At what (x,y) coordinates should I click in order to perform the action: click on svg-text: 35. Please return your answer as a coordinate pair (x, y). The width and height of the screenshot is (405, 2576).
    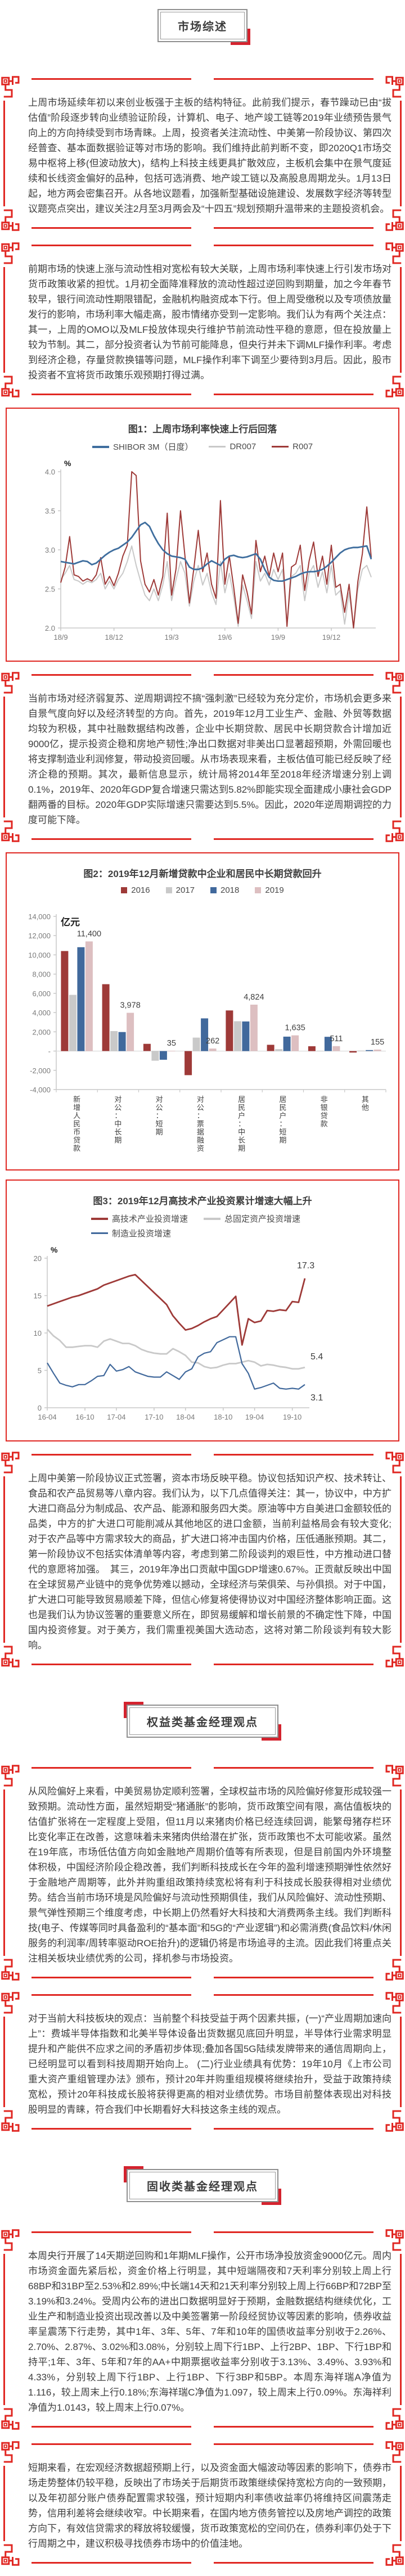
    Looking at the image, I should click on (171, 1043).